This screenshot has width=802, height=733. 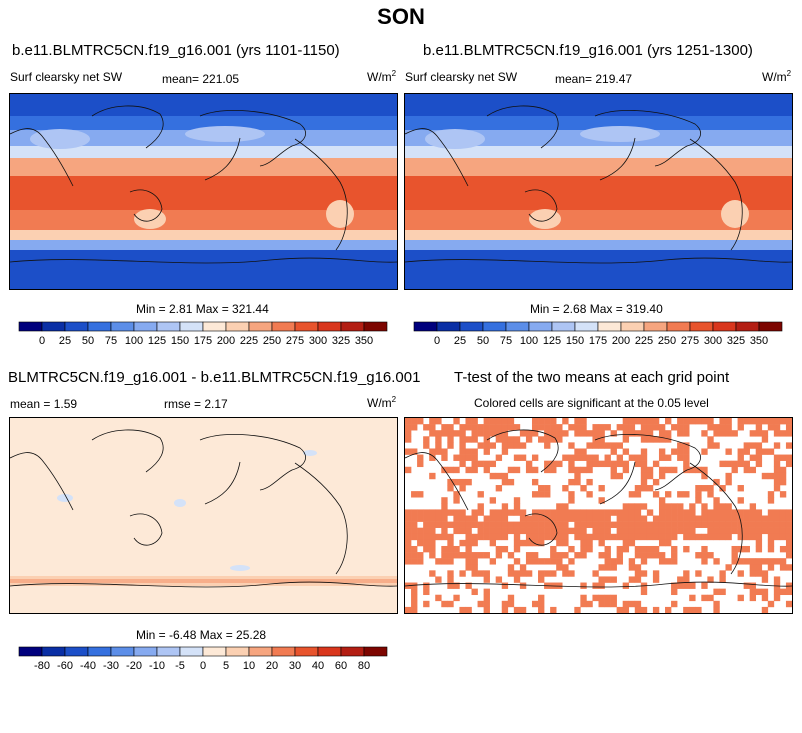 What do you see at coordinates (191, 651) in the screenshot?
I see `panel3-colorbar-swatch` at bounding box center [191, 651].